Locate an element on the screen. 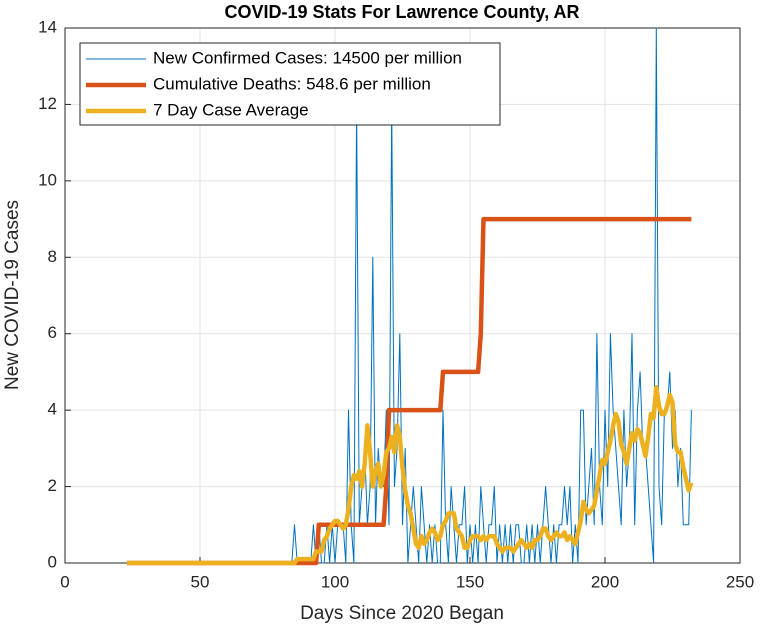 The width and height of the screenshot is (761, 630). y-tick-label: 8 is located at coordinates (52, 256).